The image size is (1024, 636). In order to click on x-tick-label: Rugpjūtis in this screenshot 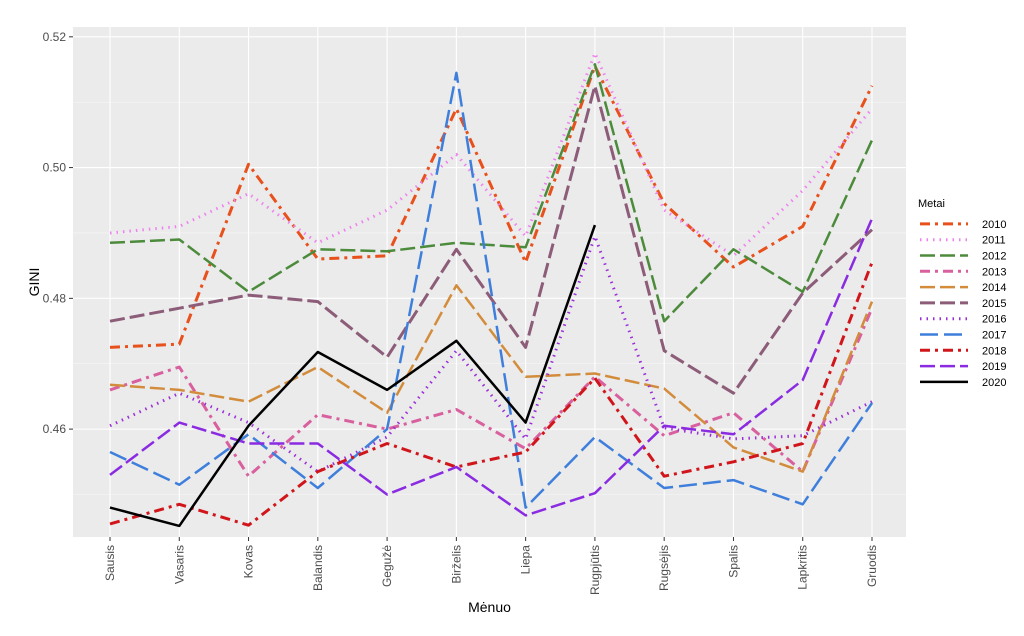, I will do `click(595, 570)`.